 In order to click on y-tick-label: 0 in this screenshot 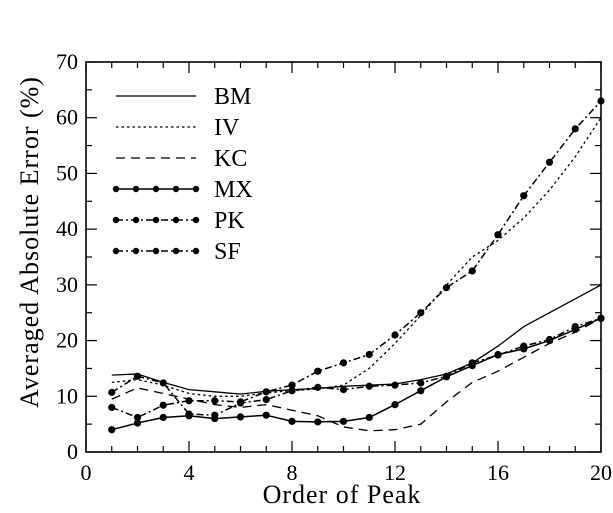, I will do `click(72, 451)`.